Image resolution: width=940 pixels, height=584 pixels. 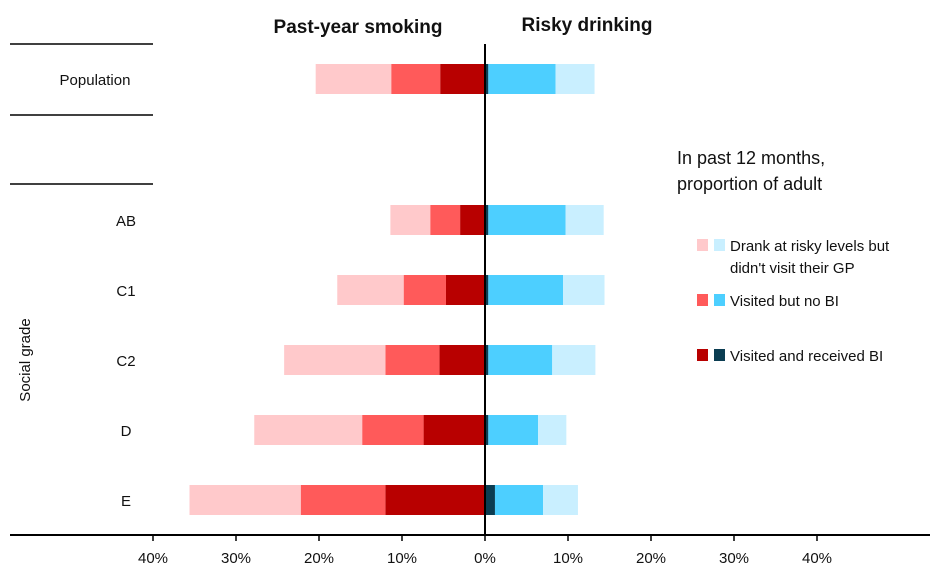 I want to click on panel-title-drinking: Risky drinking, so click(x=587, y=25).